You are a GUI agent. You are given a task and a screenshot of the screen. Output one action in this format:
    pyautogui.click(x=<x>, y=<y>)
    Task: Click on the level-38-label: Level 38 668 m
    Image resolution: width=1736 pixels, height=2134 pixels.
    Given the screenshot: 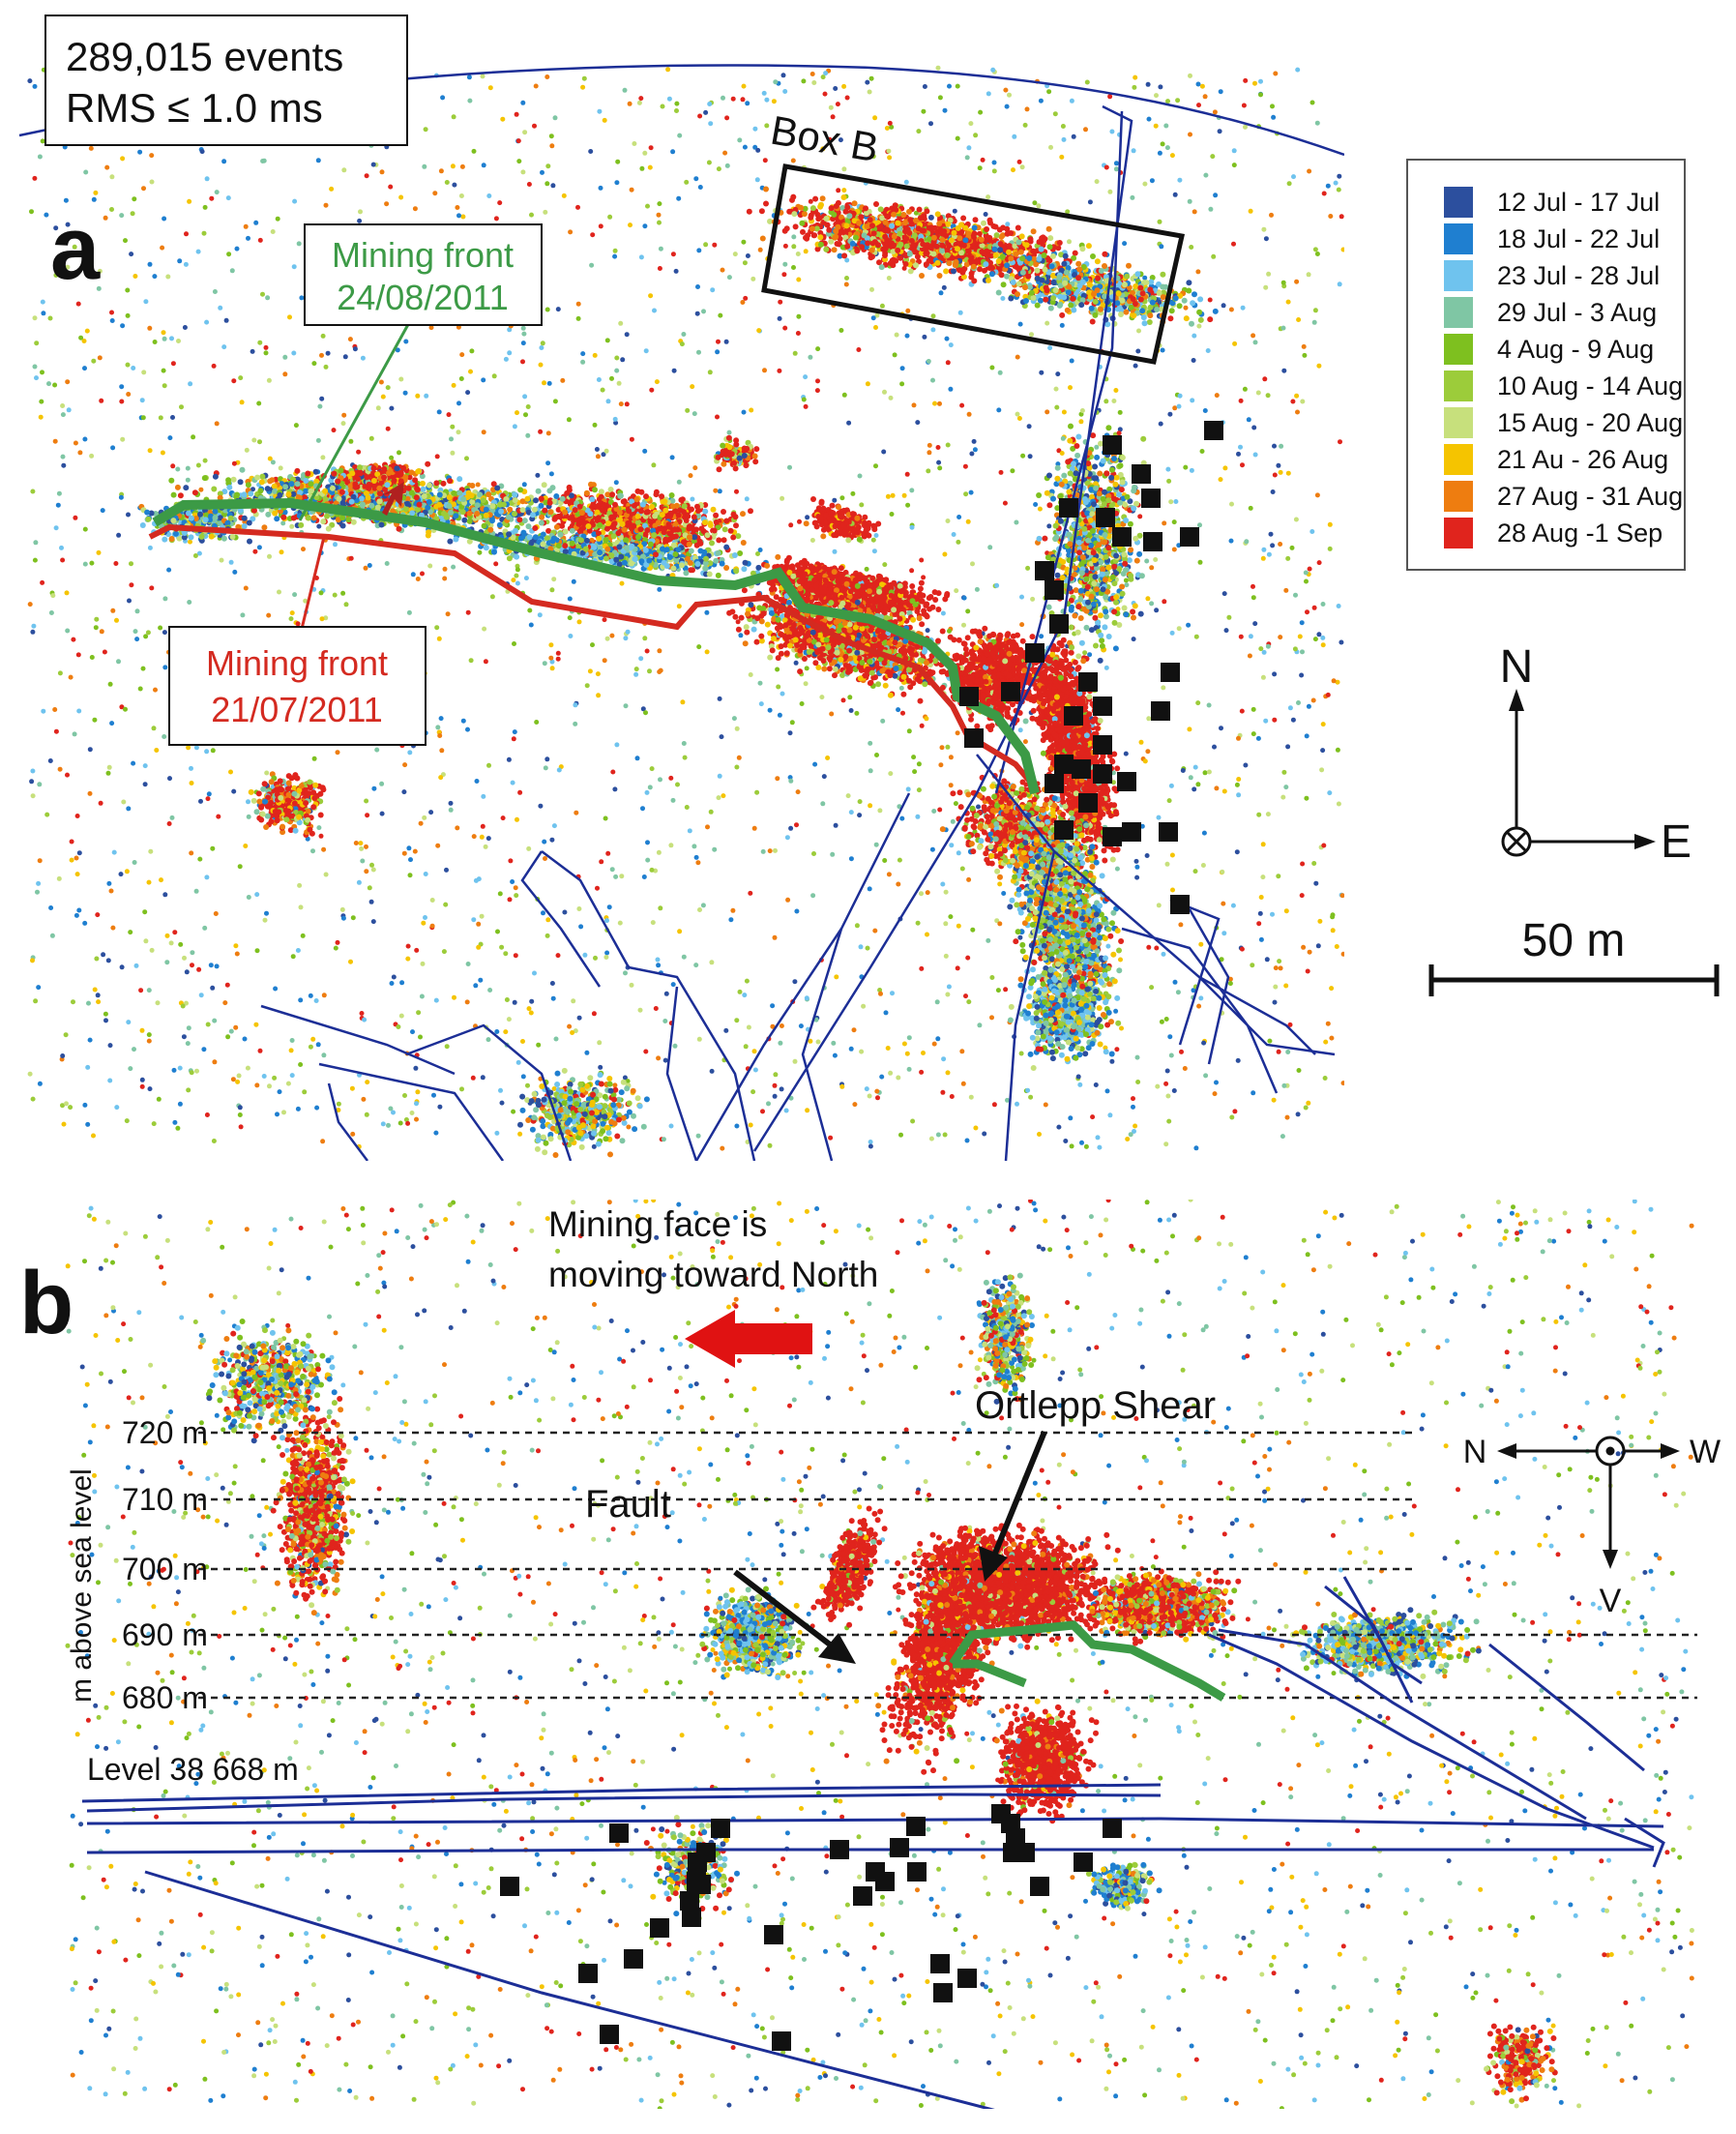 What is the action you would take?
    pyautogui.click(x=193, y=1769)
    